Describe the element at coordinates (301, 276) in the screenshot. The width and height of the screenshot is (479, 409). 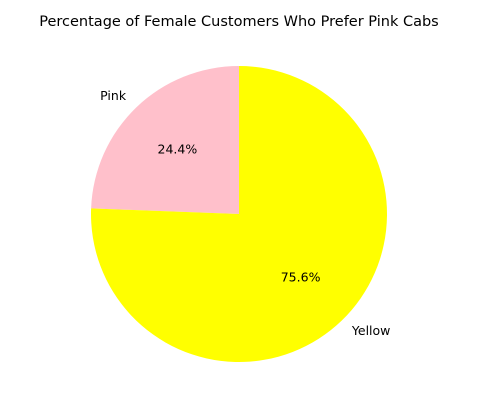
I see `slice-percent-yellow: 75.6%` at that location.